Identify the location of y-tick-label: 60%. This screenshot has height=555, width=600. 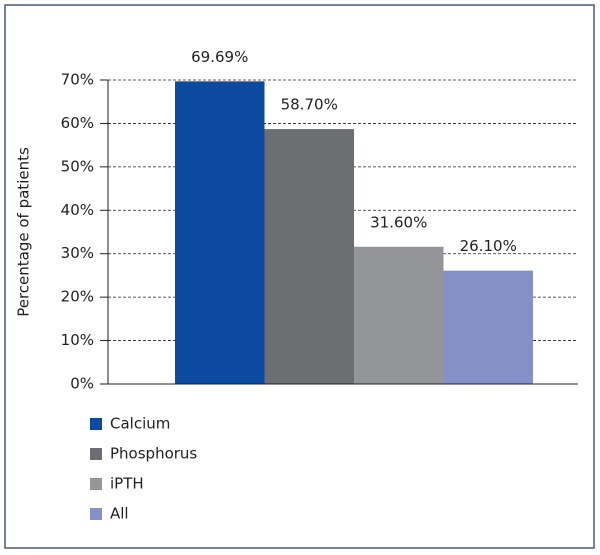
(77, 123).